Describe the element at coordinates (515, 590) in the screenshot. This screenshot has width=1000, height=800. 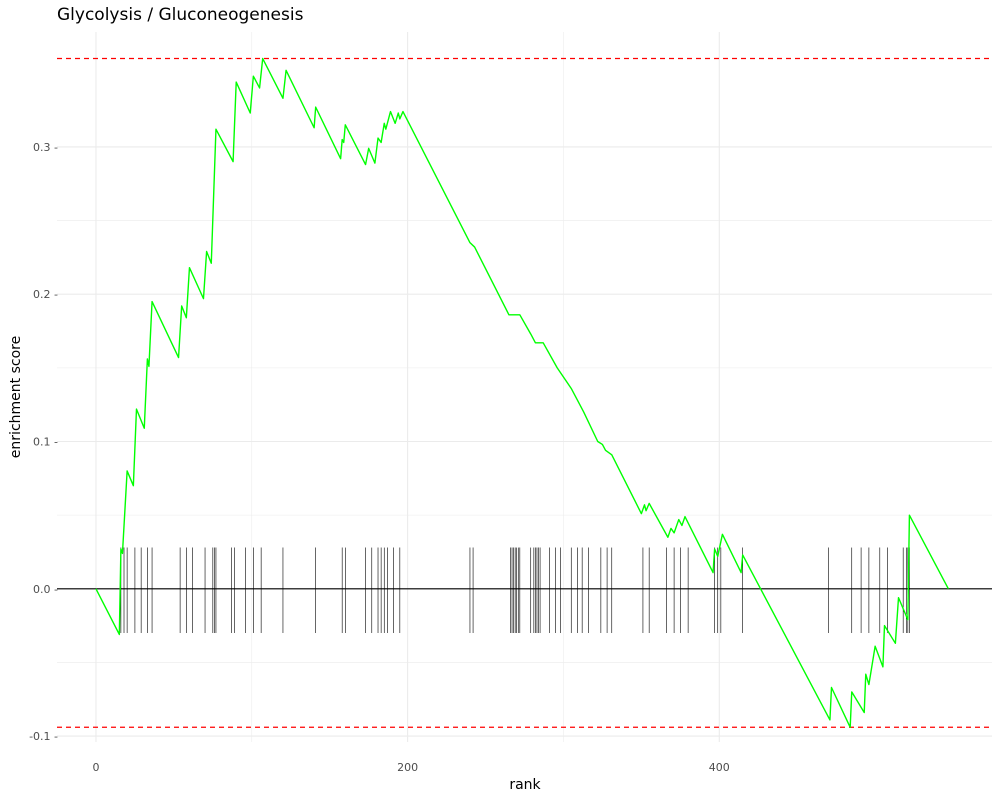
I see `gene-hit-rug` at that location.